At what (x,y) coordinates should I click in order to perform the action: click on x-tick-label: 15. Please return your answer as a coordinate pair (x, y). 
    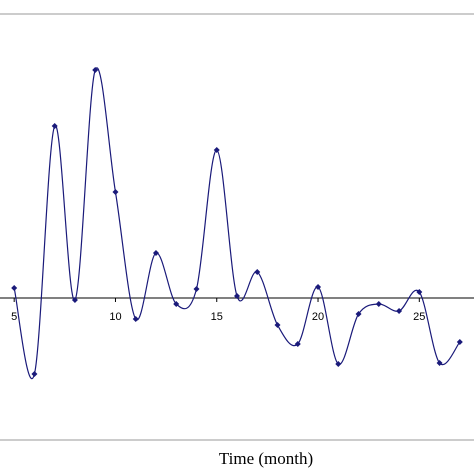
    Looking at the image, I should click on (217, 317).